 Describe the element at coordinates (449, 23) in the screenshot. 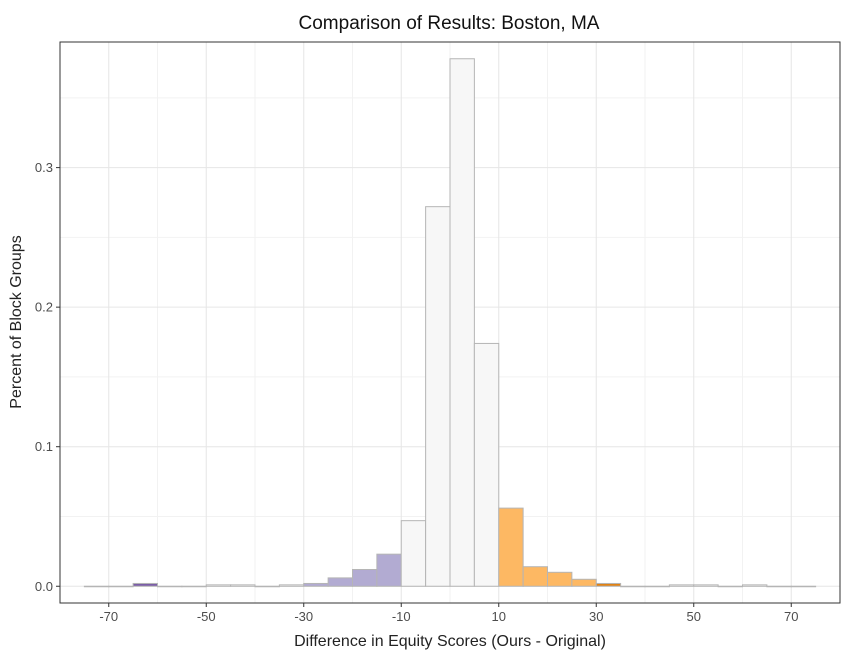

I see `chart-title: Comparison of Results: Boston, MA` at that location.